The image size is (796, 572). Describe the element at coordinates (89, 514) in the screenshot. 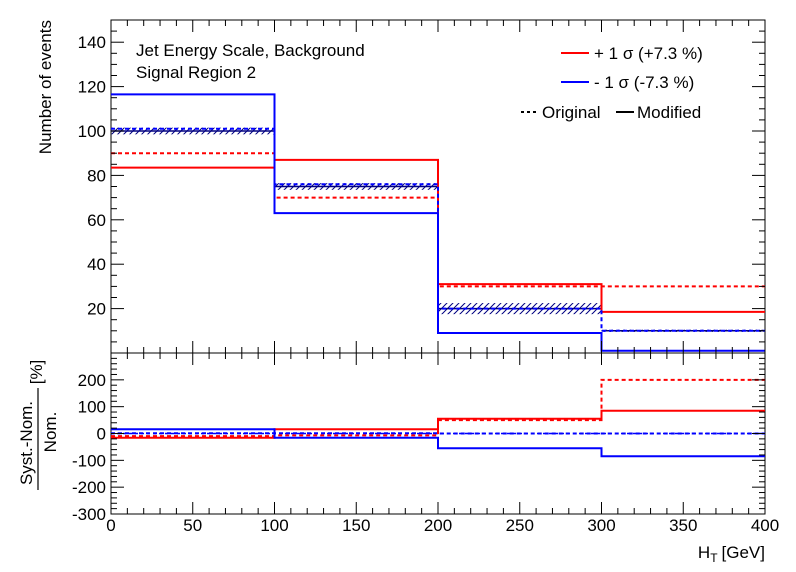

I see `ratio-y-tick-label: -300` at that location.